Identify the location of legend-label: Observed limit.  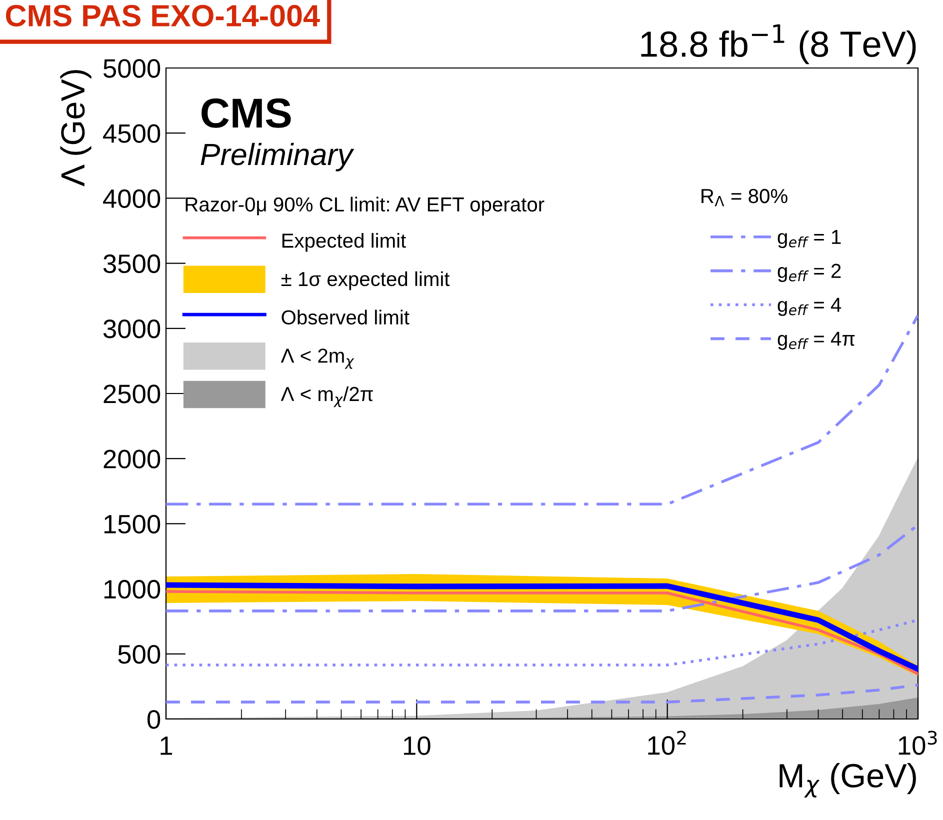
(346, 317).